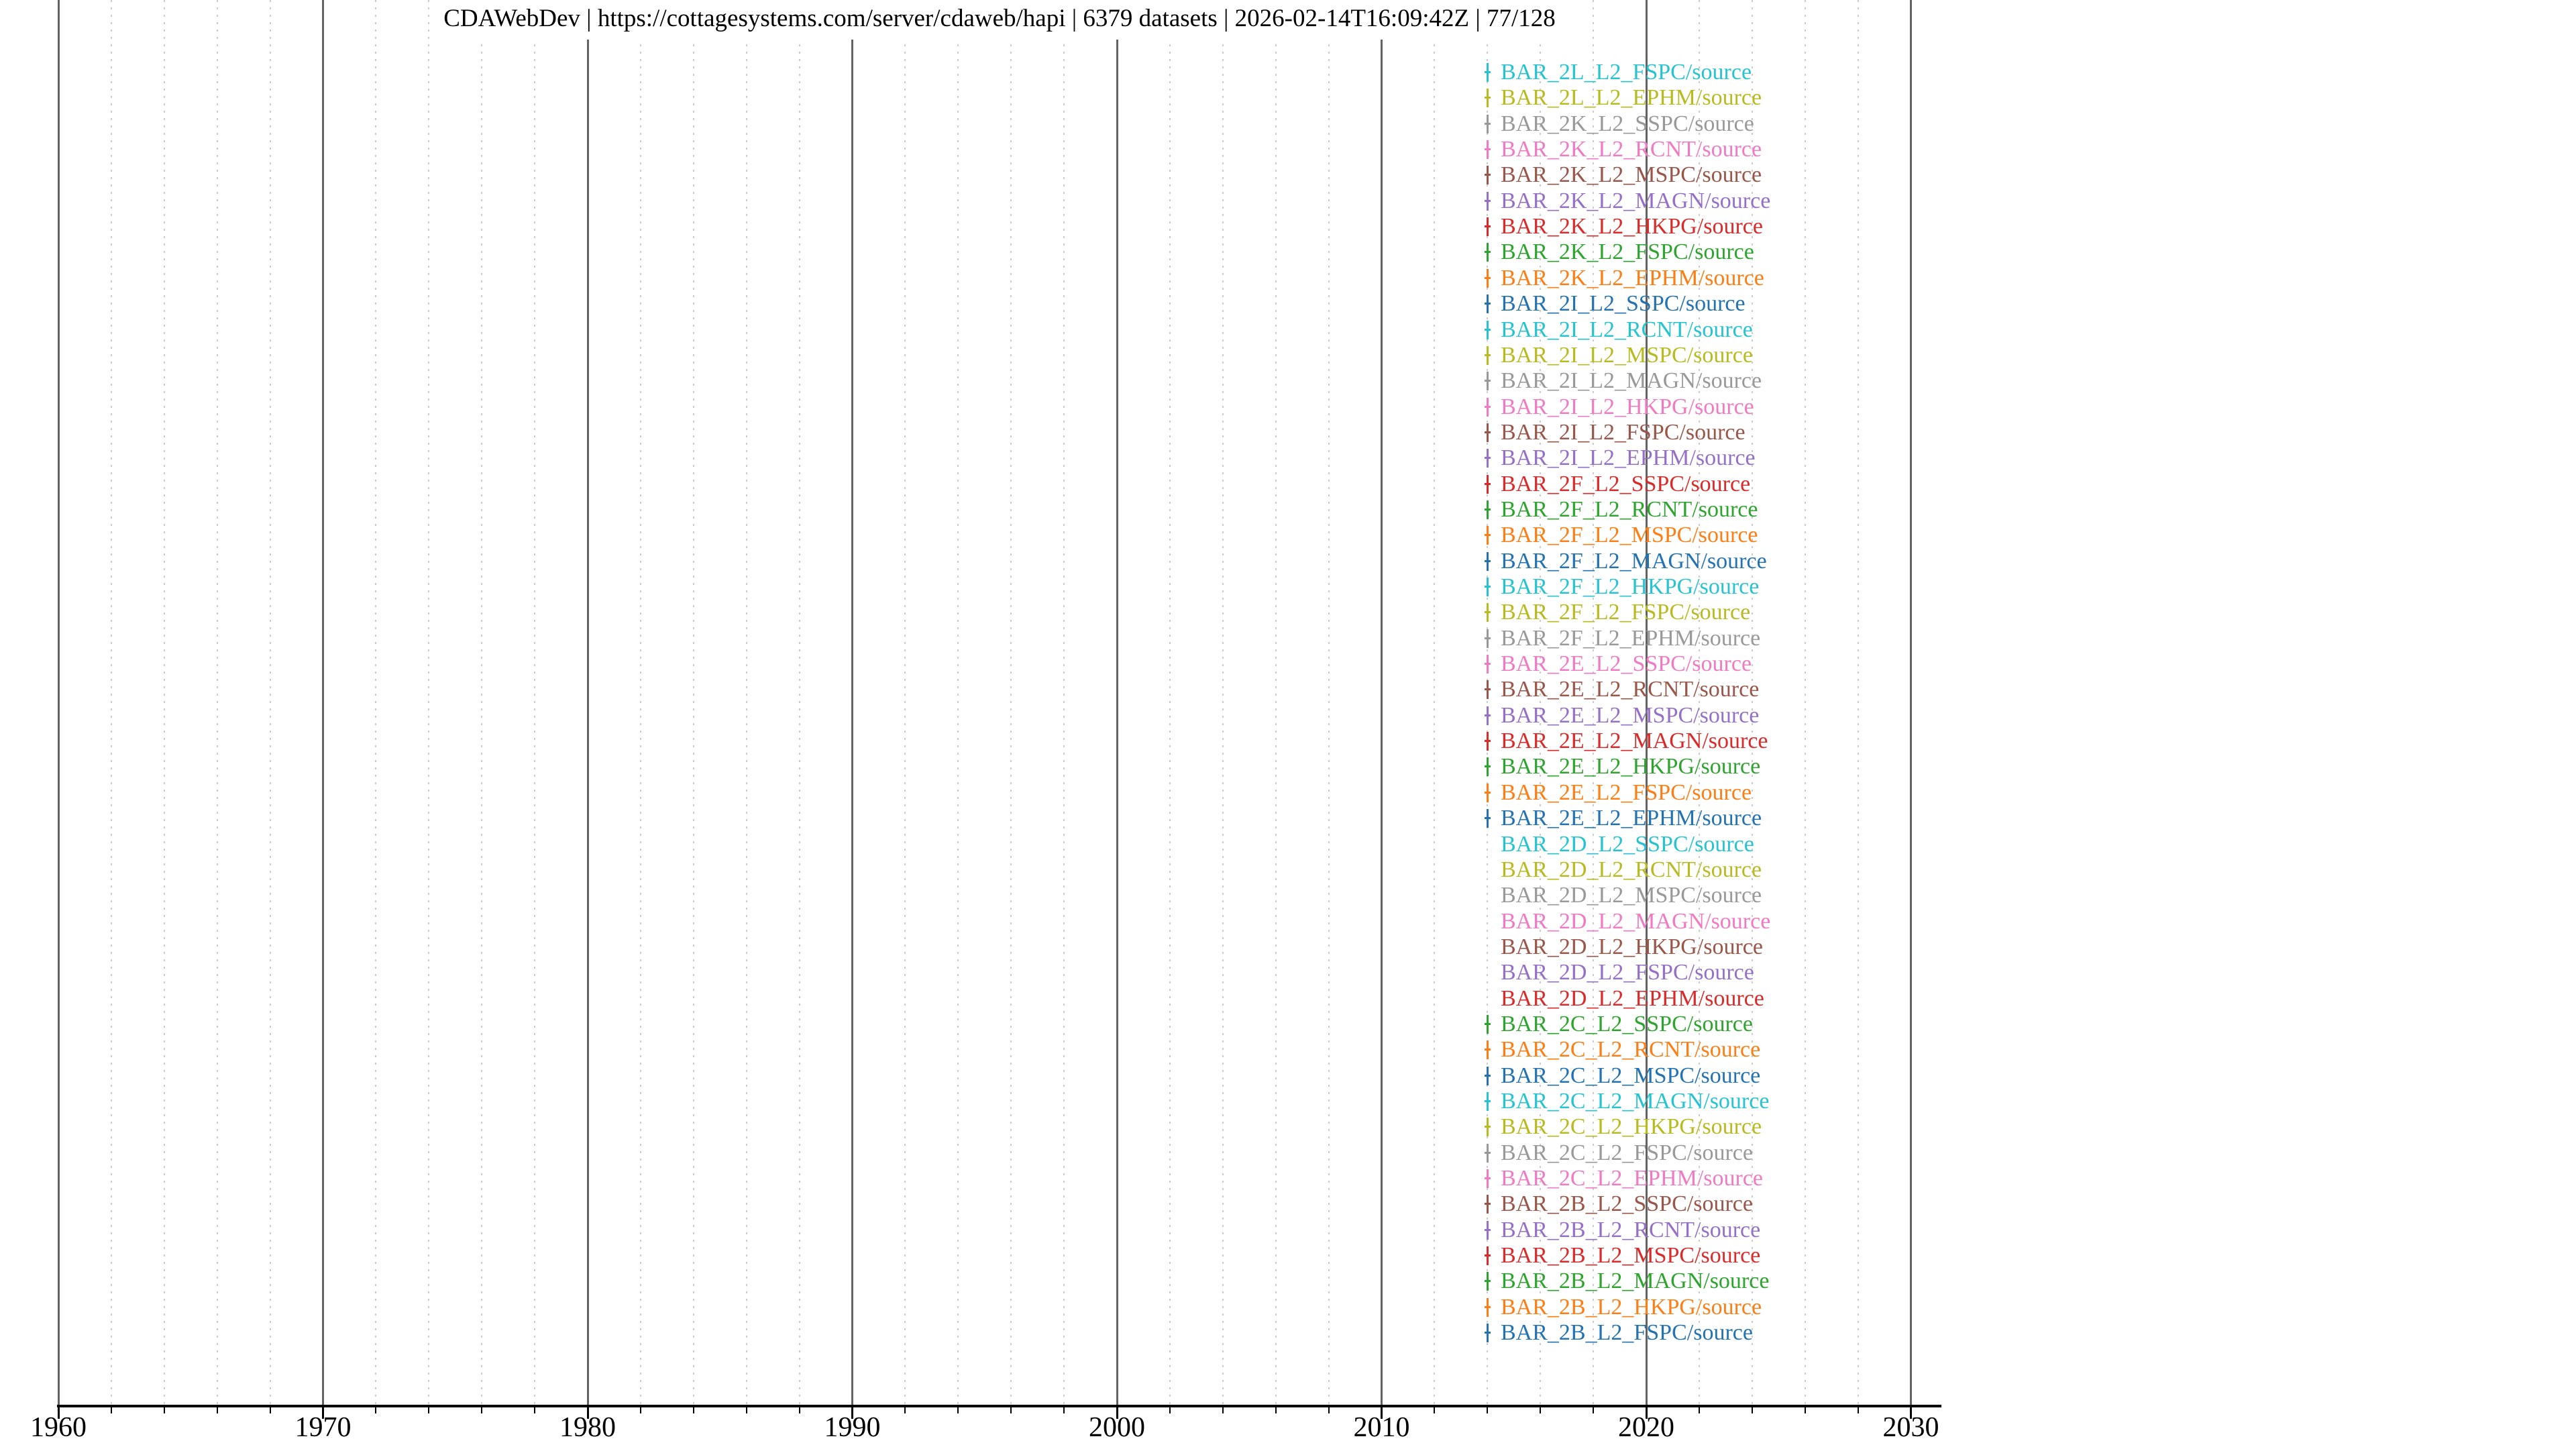  Describe the element at coordinates (1626, 483) in the screenshot. I see `dataset-label: BAR_2F_L2_SSPC/source` at that location.